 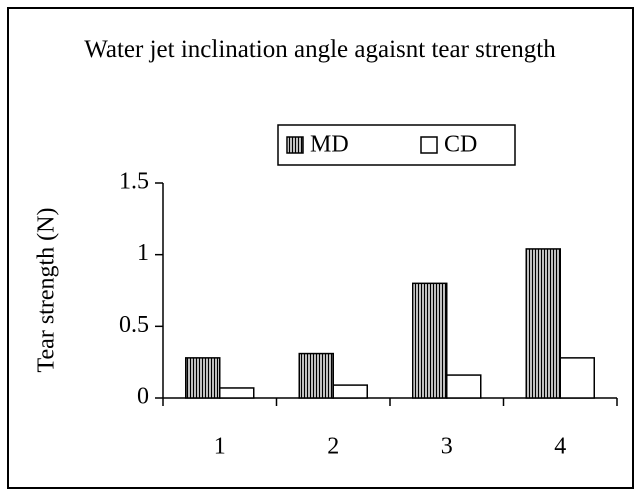 I want to click on y-tick-label: 0, so click(x=143, y=397).